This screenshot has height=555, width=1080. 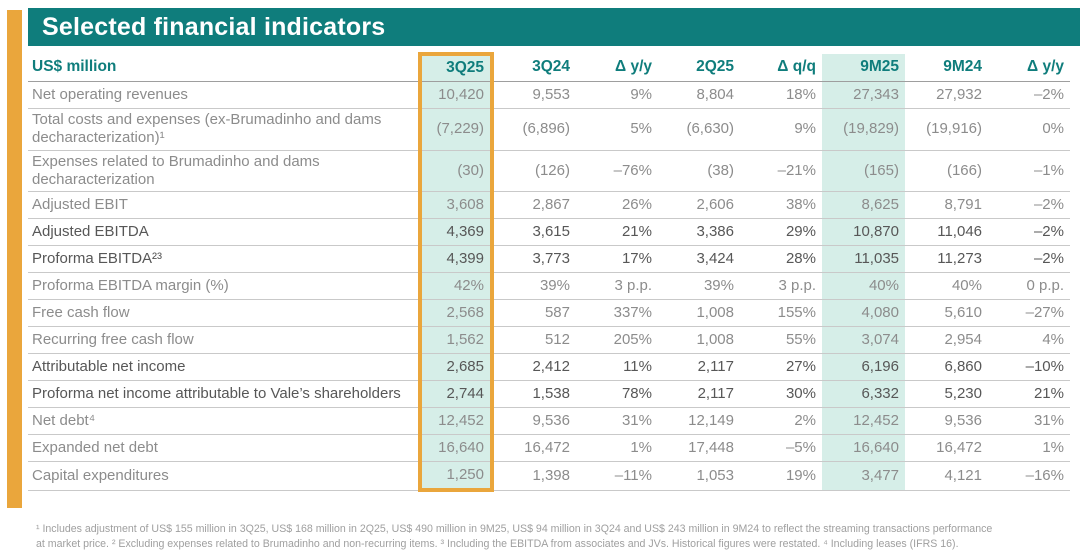 What do you see at coordinates (224, 286) in the screenshot?
I see `row-label: Proforma EBITDA margin (%)` at bounding box center [224, 286].